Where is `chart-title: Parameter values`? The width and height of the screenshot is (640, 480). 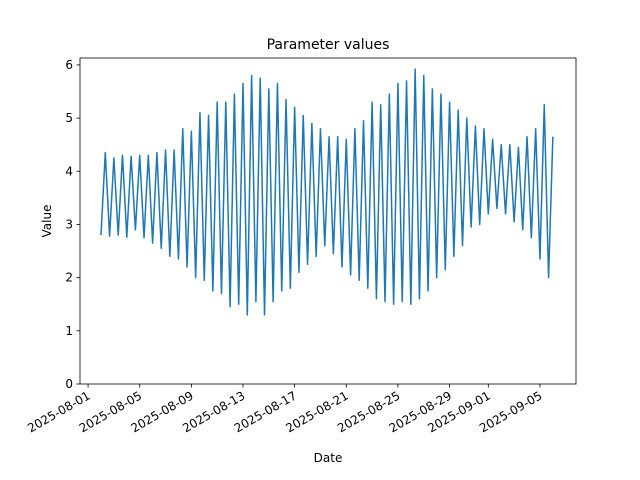
chart-title: Parameter values is located at coordinates (328, 45).